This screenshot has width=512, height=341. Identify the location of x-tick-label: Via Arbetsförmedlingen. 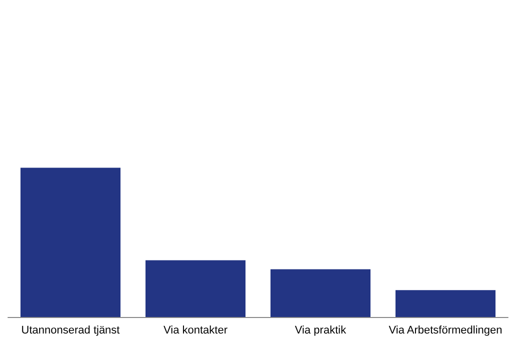
(445, 330).